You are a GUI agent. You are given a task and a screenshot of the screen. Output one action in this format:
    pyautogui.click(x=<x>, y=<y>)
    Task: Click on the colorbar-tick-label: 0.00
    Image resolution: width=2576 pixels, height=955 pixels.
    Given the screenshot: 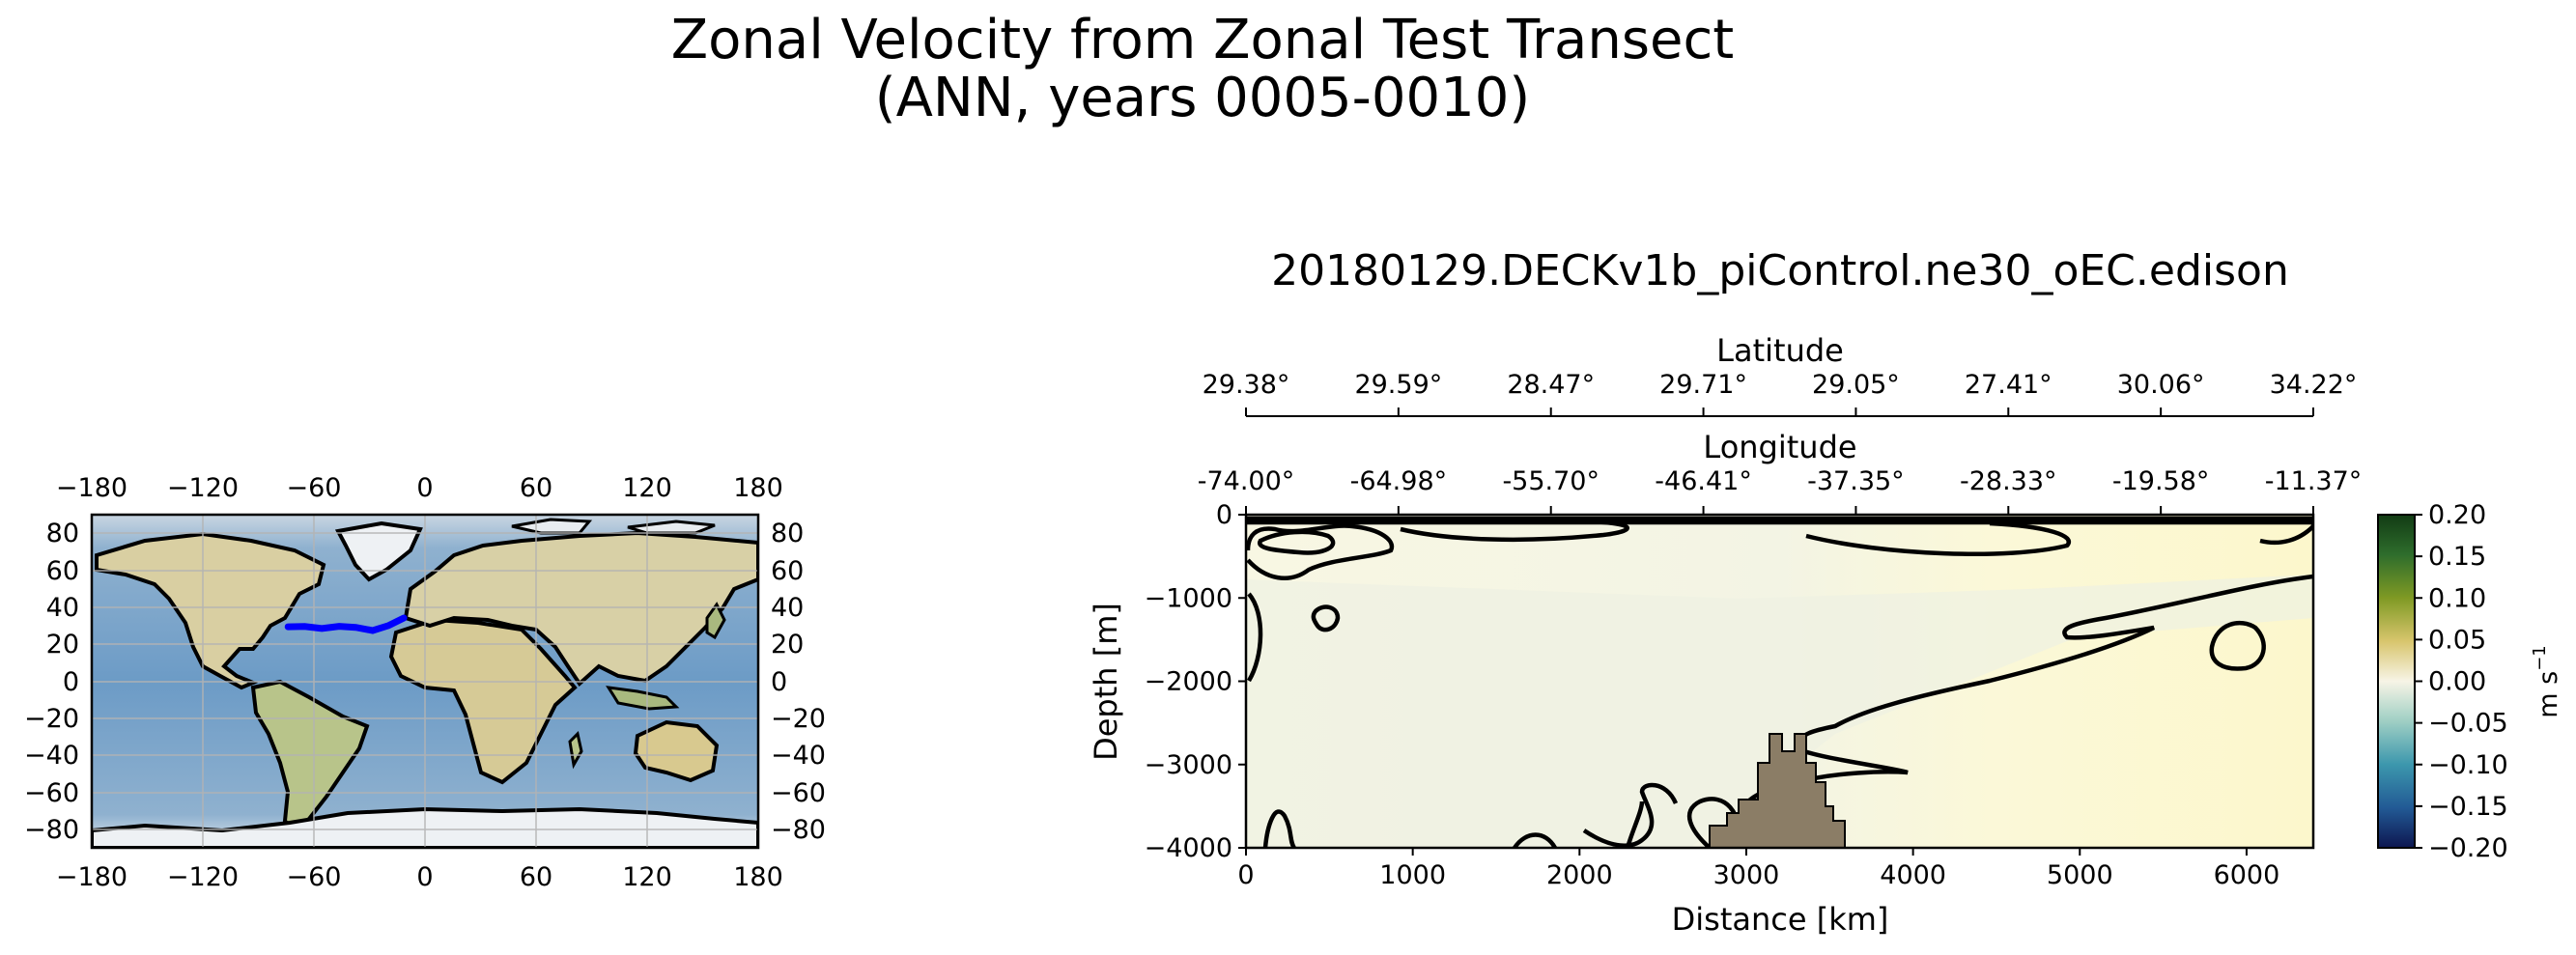 What is the action you would take?
    pyautogui.click(x=2457, y=682)
    